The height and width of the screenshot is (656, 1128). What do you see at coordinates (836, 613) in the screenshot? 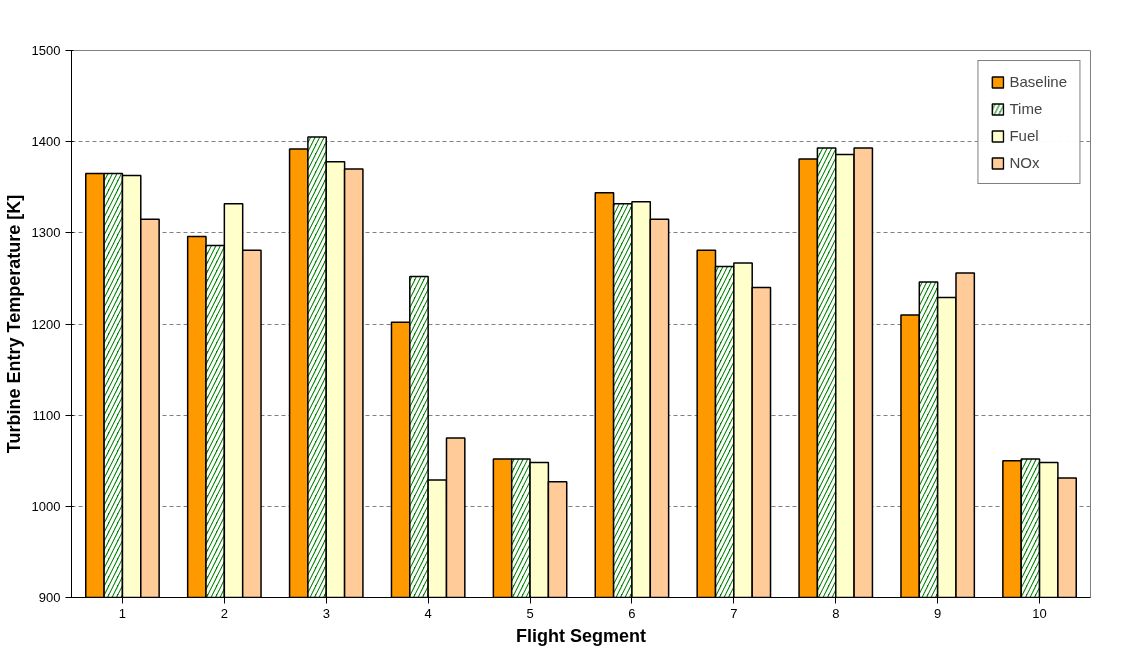
I see `x-tick-label: 8` at bounding box center [836, 613].